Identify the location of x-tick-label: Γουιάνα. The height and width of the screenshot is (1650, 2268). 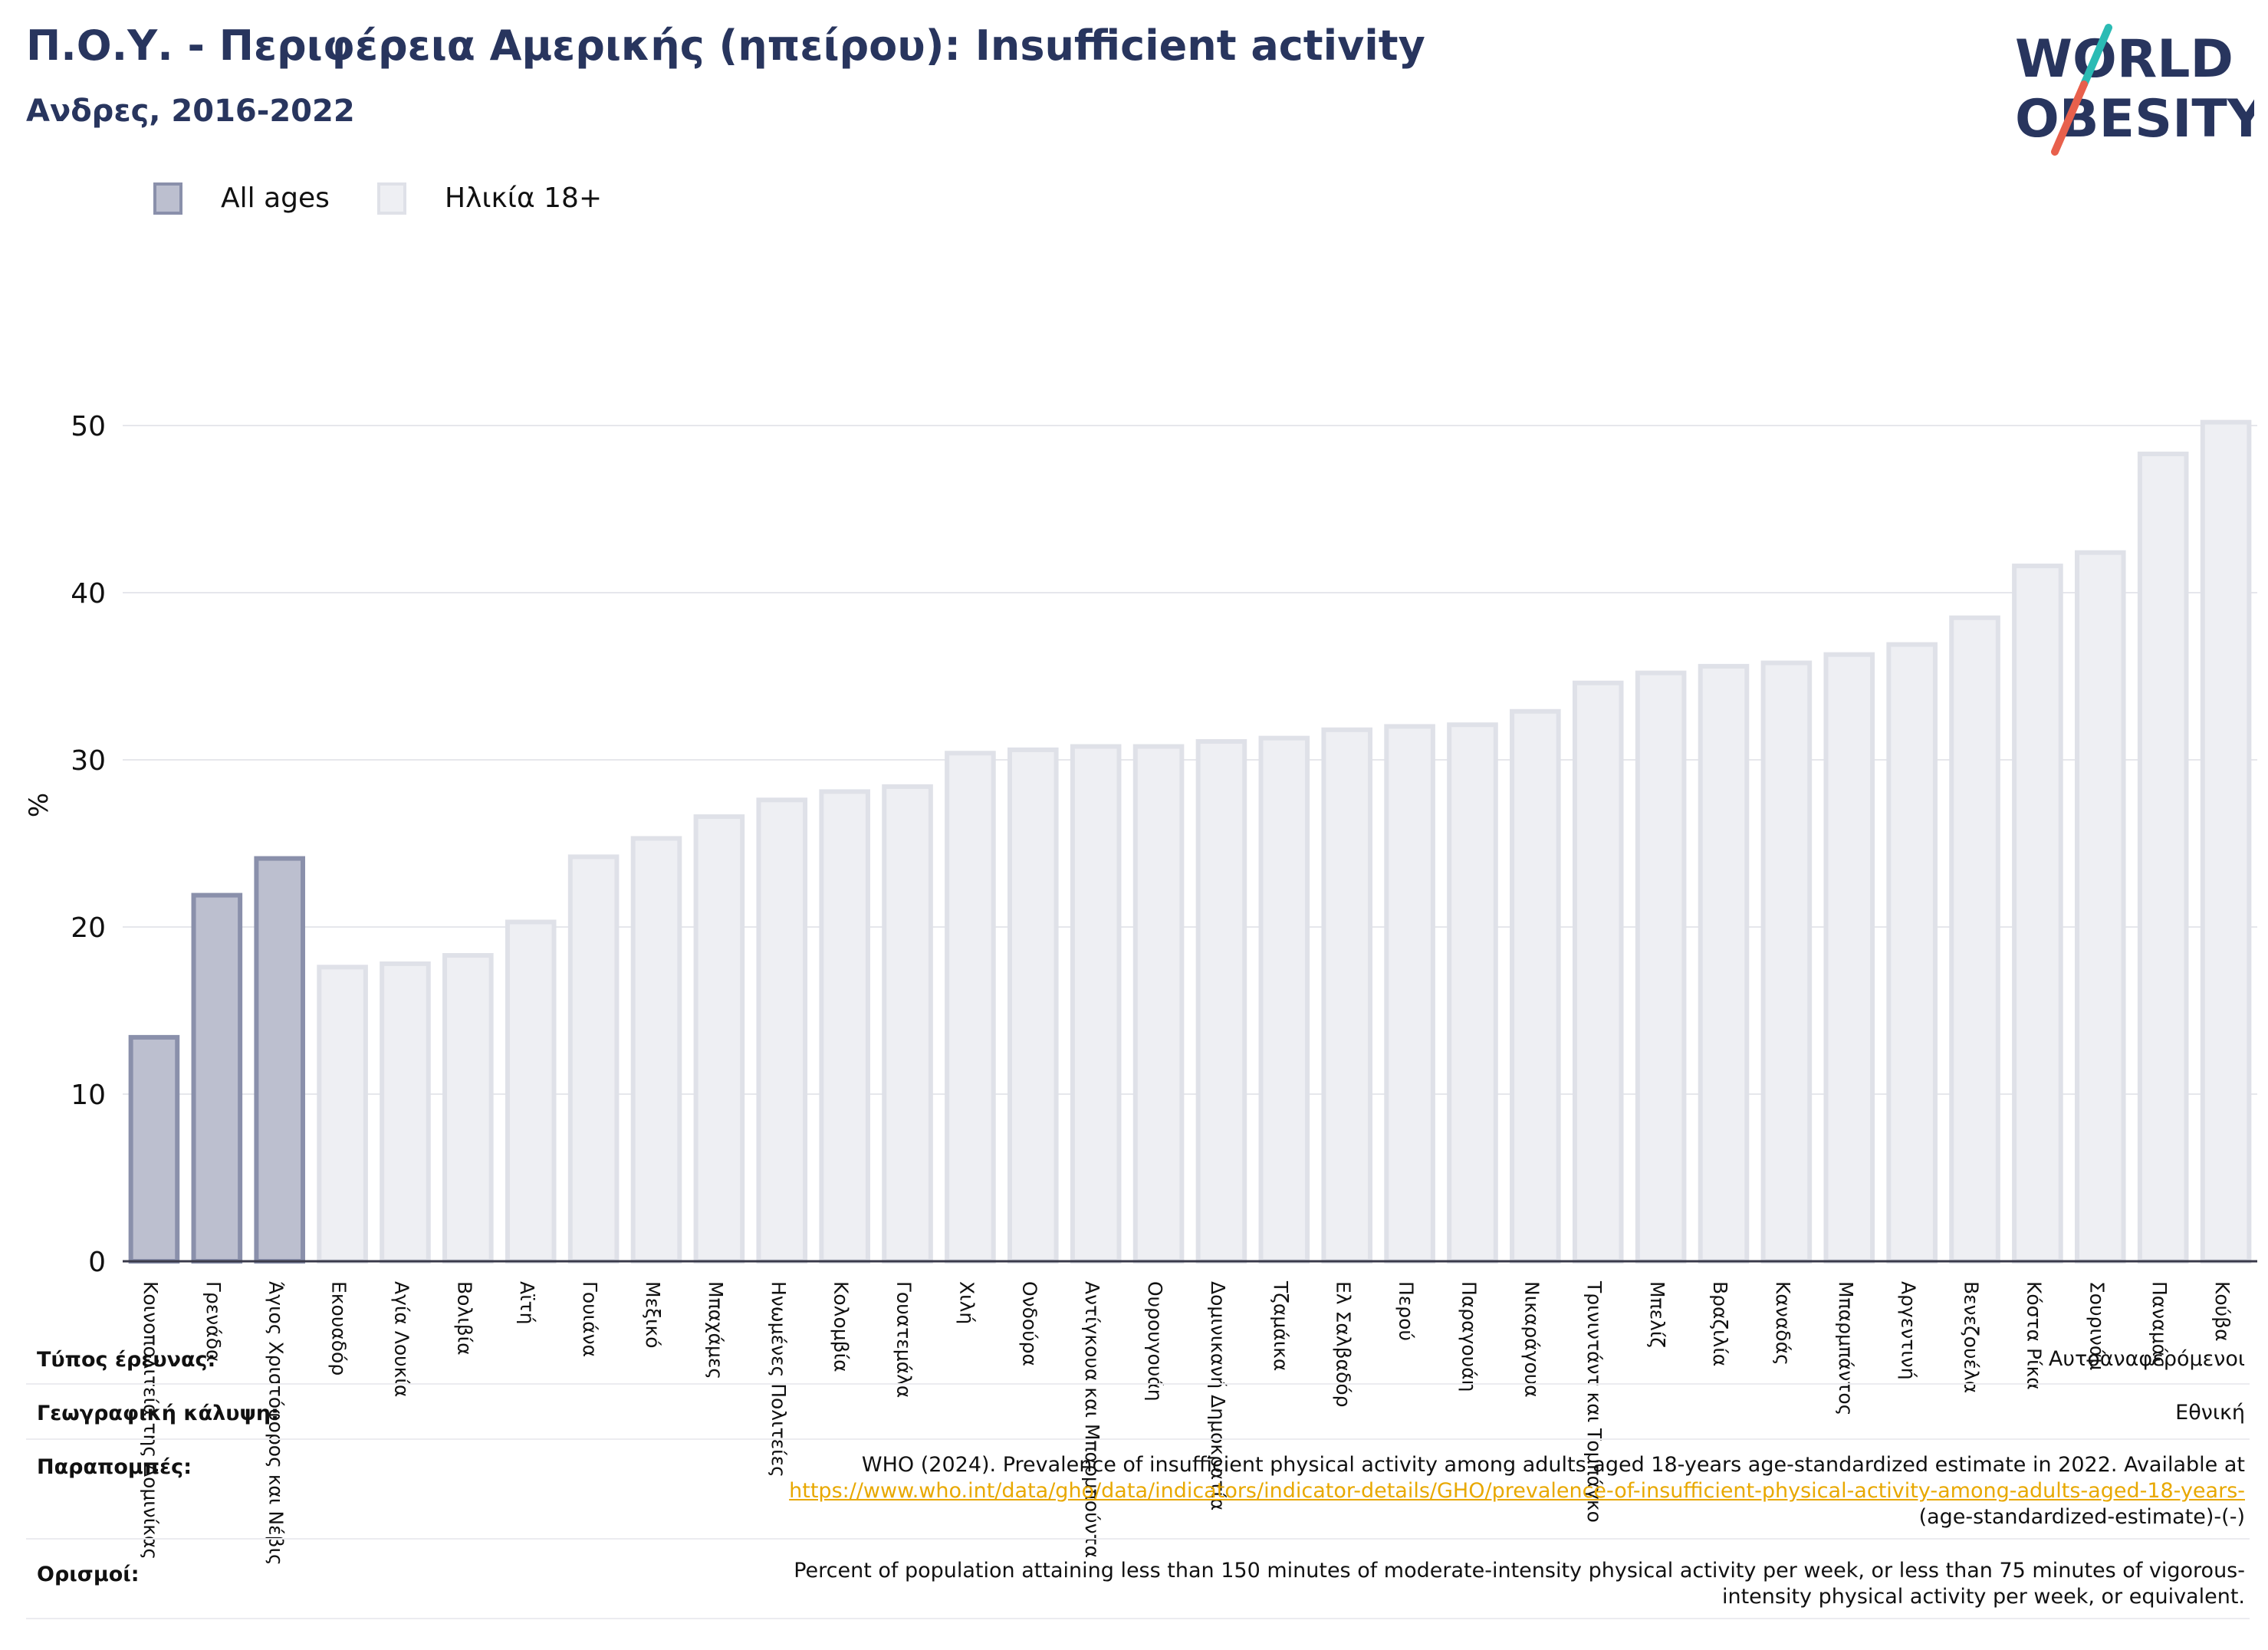
(590, 1319).